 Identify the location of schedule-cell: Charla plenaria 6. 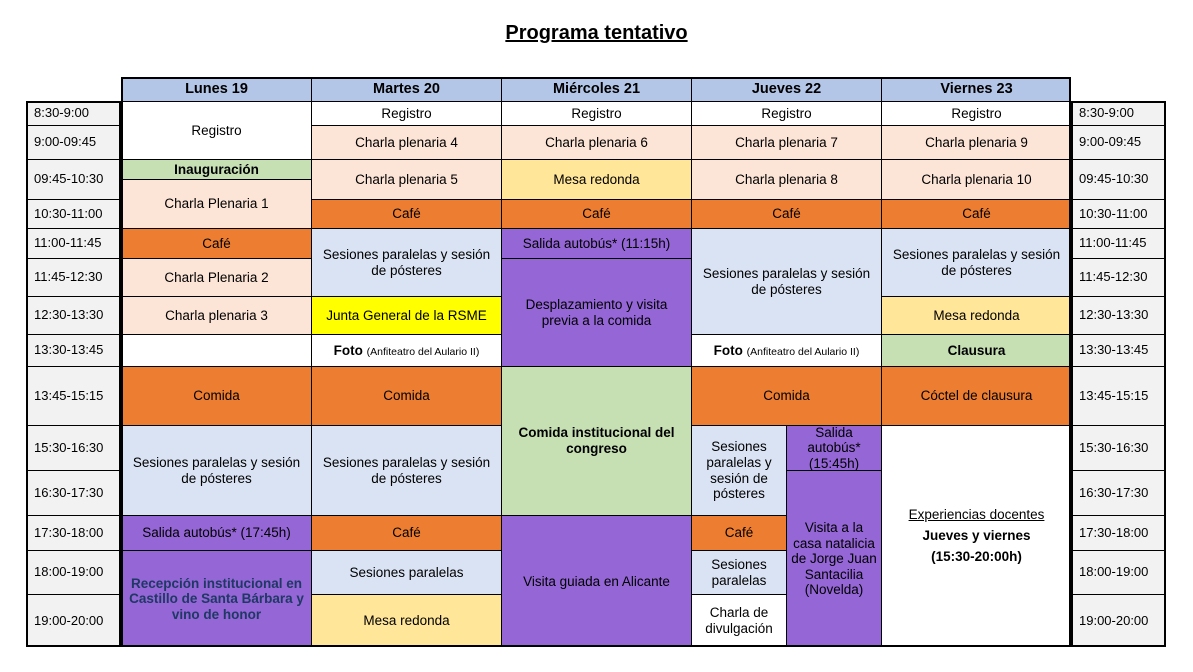
(596, 142).